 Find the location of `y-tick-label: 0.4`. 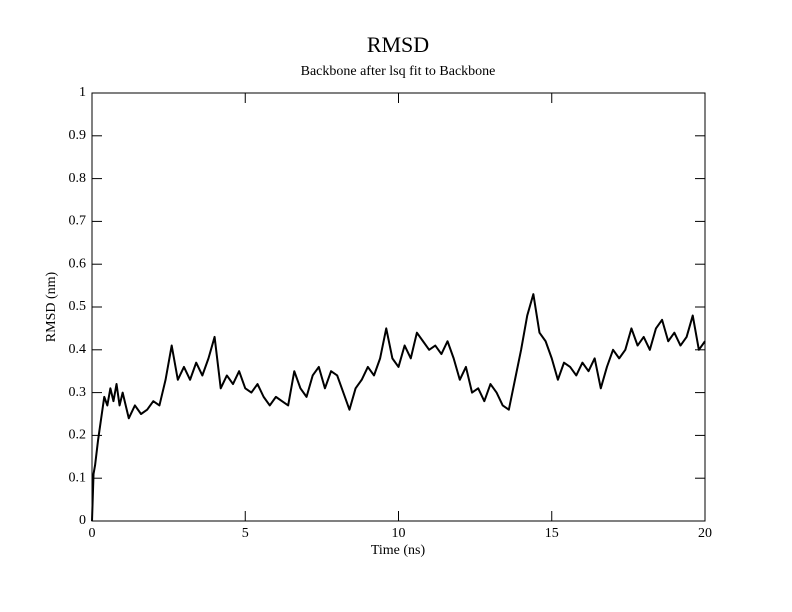

y-tick-label: 0.4 is located at coordinates (78, 349).